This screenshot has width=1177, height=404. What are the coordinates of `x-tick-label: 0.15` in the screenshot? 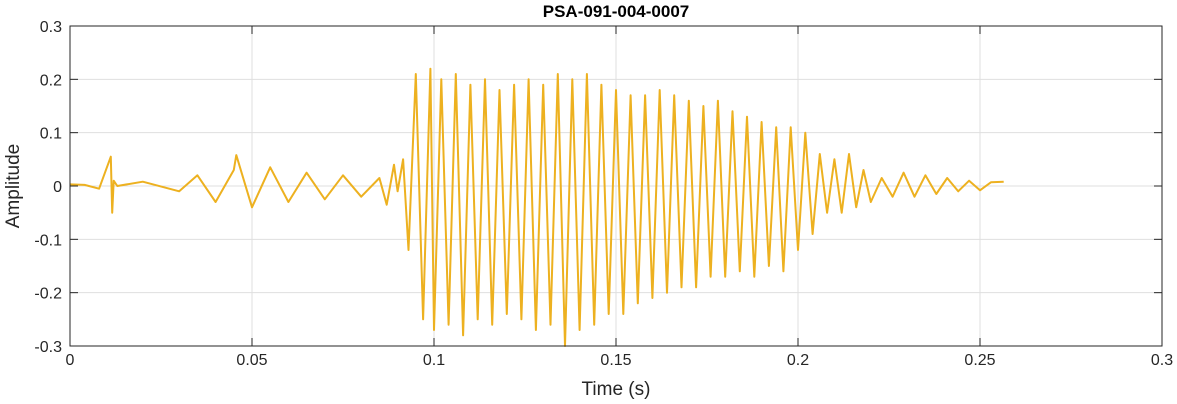 It's located at (615, 360).